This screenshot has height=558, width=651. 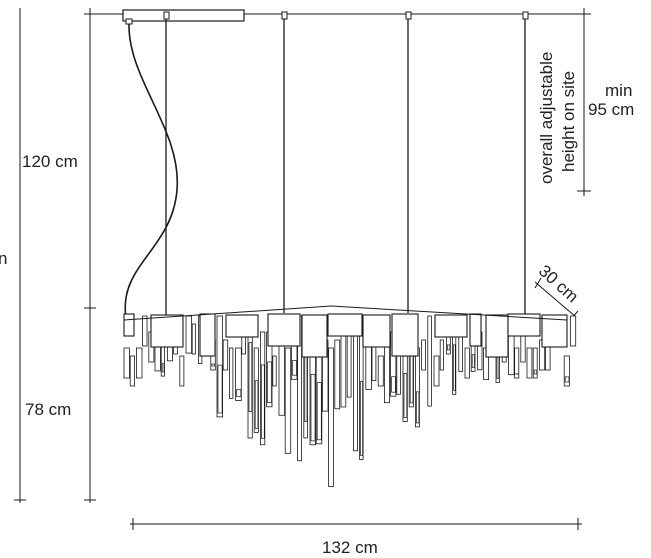 What do you see at coordinates (619, 90) in the screenshot?
I see `min-height-label-line1: min` at bounding box center [619, 90].